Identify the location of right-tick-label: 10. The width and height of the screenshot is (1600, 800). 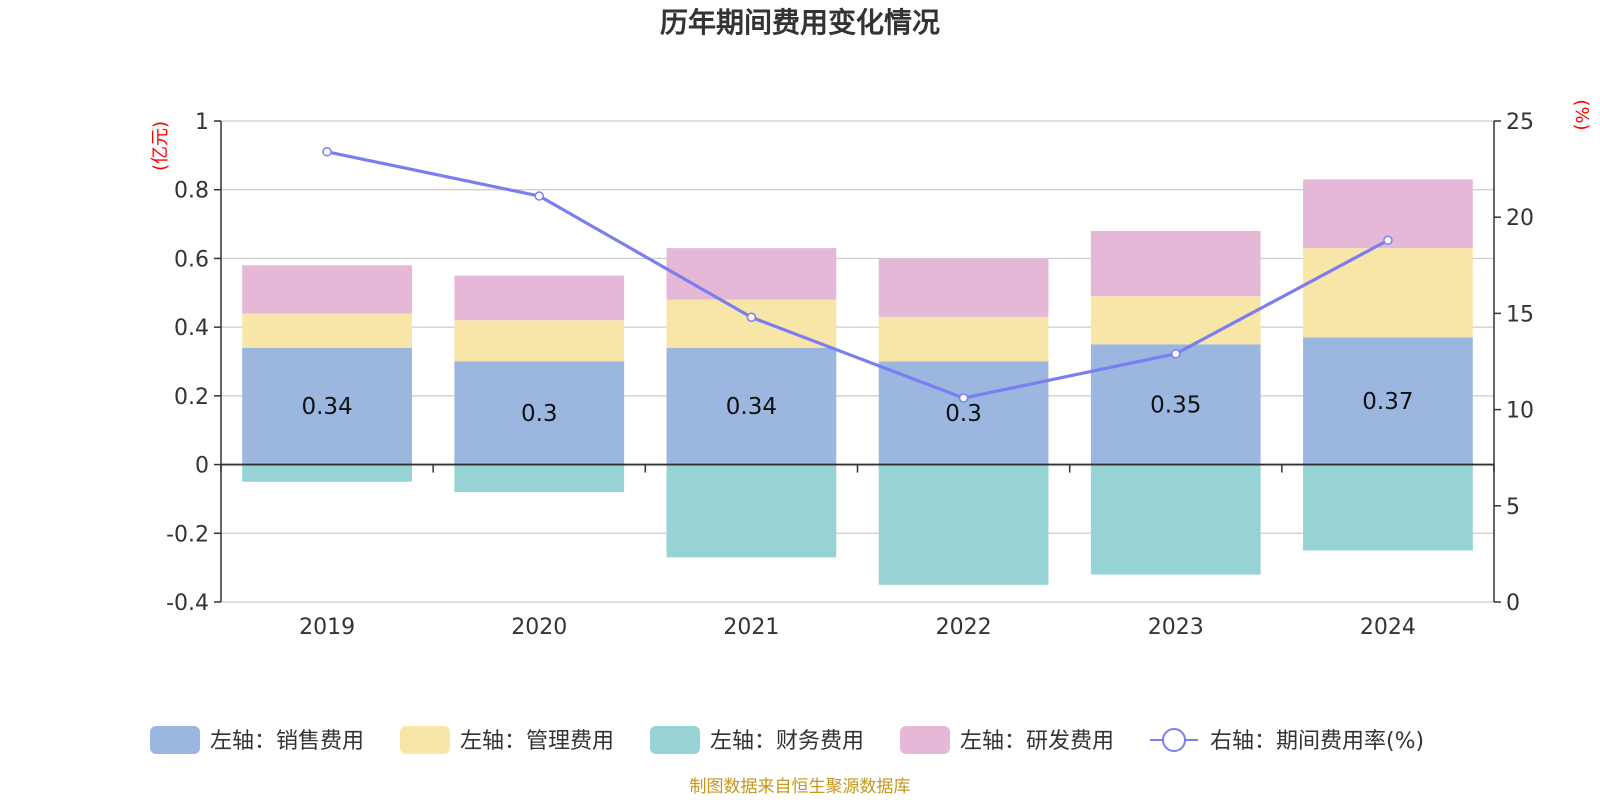
(1520, 411).